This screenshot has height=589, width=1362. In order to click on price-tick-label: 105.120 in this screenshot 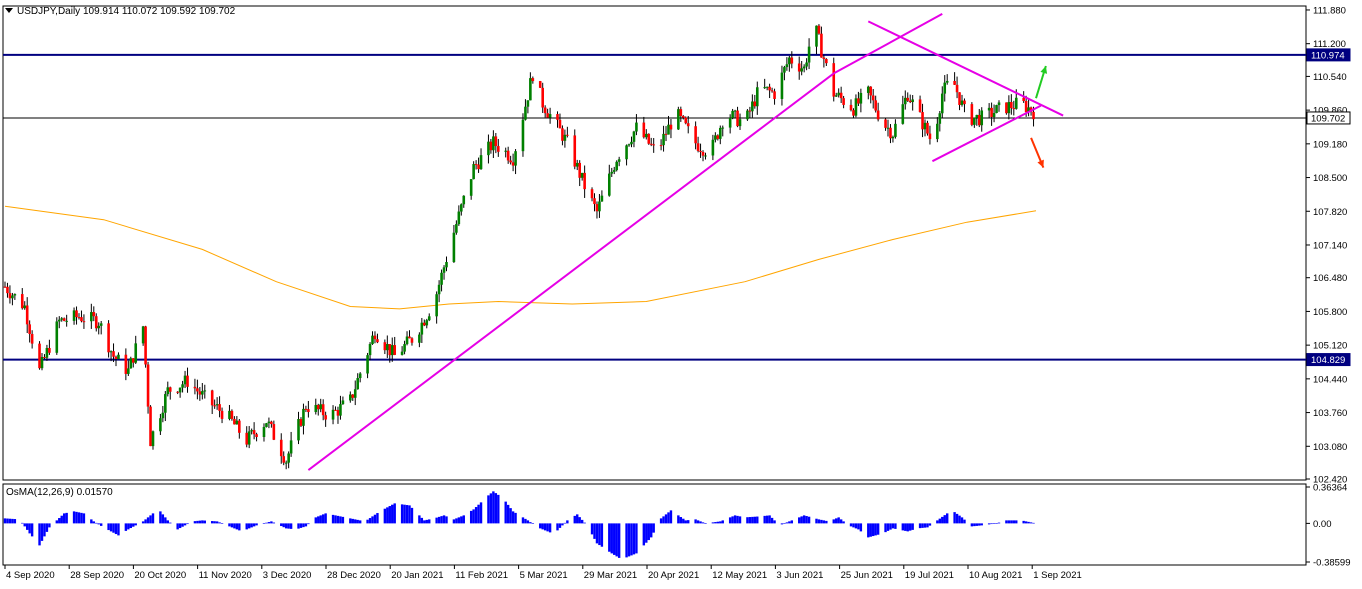, I will do `click(1330, 346)`.